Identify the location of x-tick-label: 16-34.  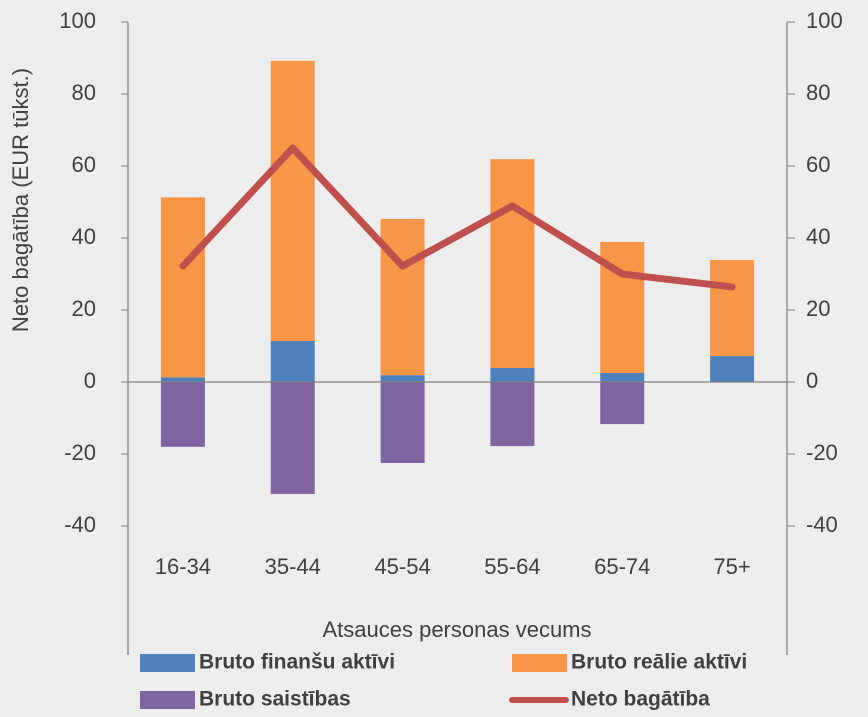
(183, 566).